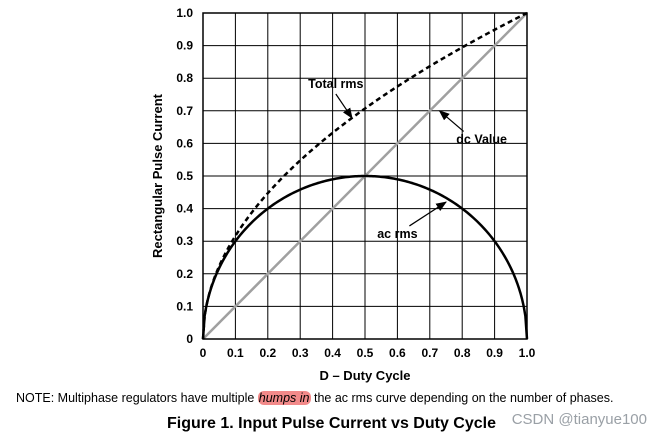 Image resolution: width=663 pixels, height=440 pixels. What do you see at coordinates (184, 274) in the screenshot?
I see `y-tick-label: 0.2` at bounding box center [184, 274].